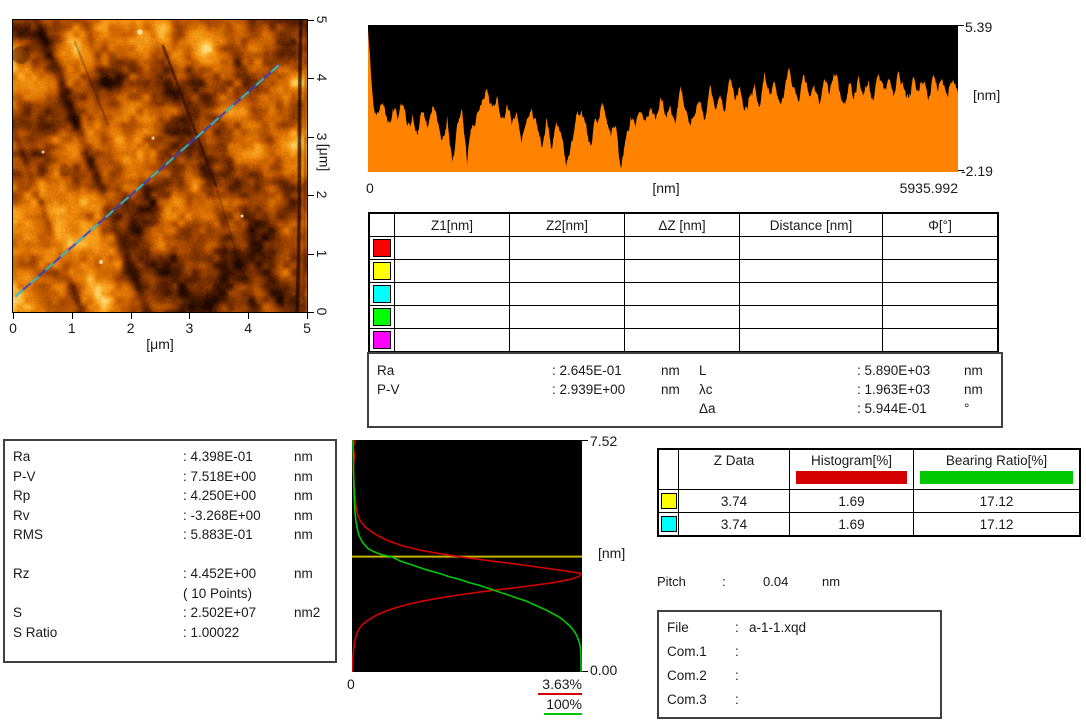 This screenshot has height=720, width=1086. What do you see at coordinates (683, 271) in the screenshot?
I see `cursor-row-yellow` at bounding box center [683, 271].